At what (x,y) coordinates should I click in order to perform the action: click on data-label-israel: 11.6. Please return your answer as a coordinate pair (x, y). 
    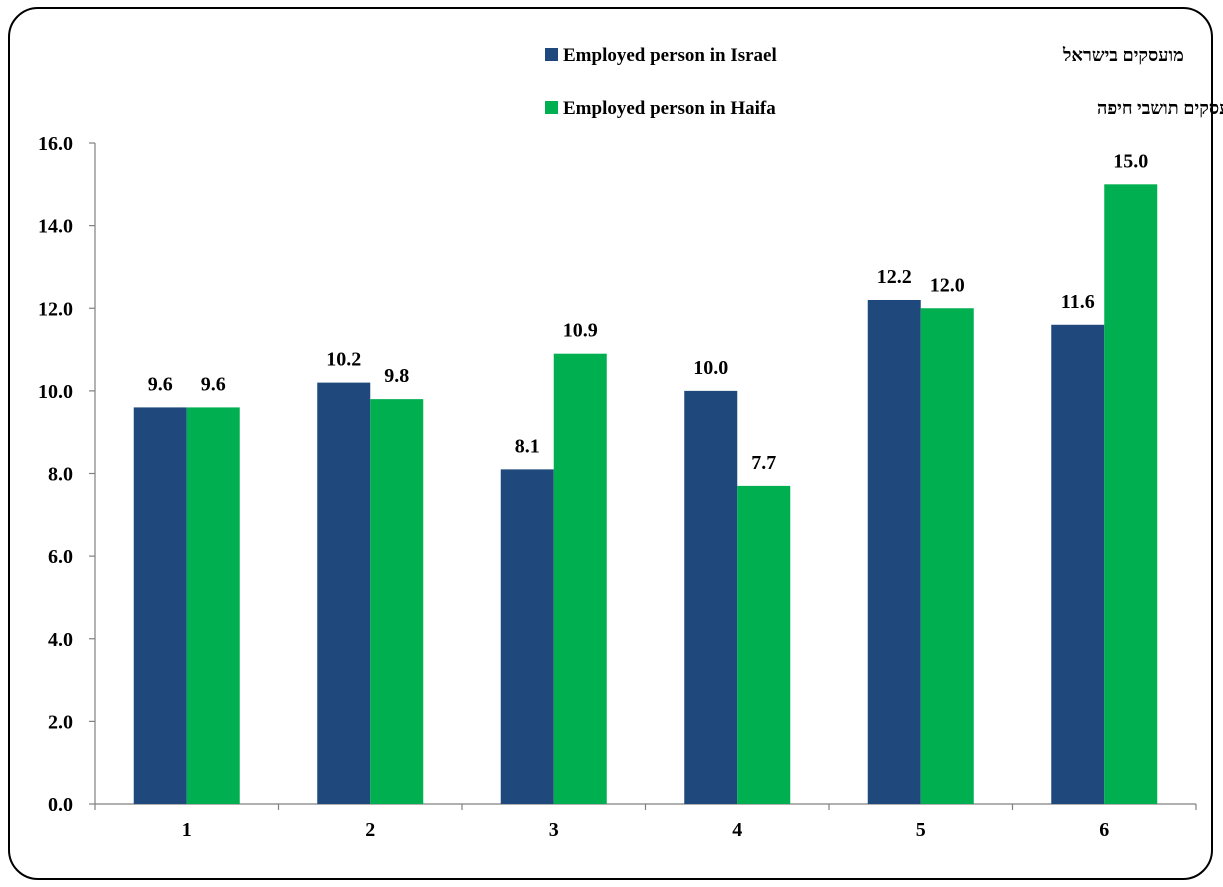
    Looking at the image, I should click on (1078, 302).